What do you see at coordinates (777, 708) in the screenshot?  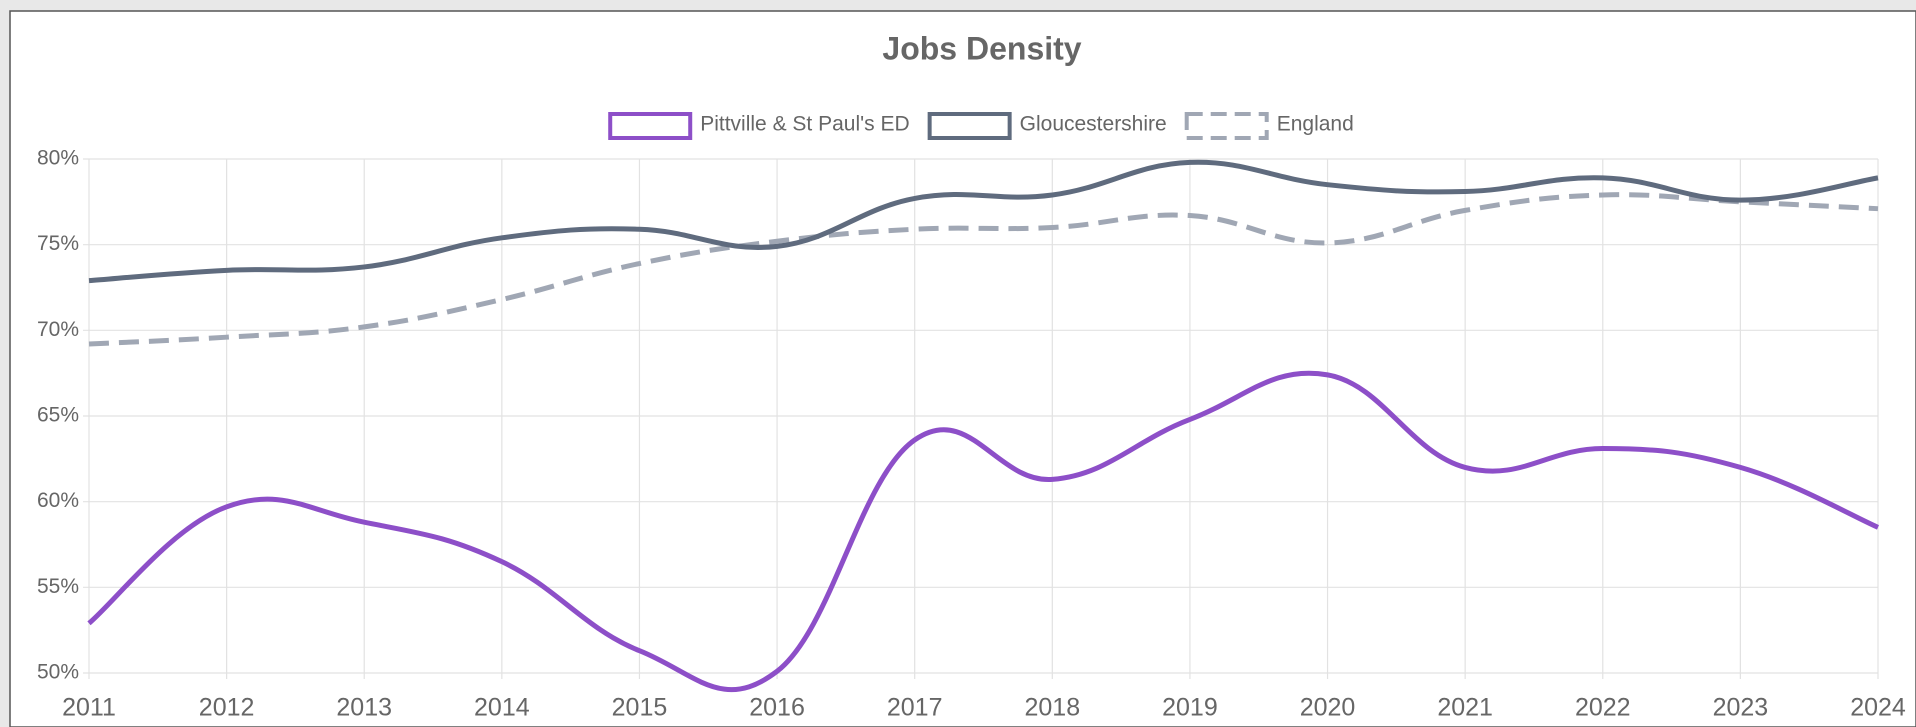 I see `x-tick-label: 2016` at bounding box center [777, 708].